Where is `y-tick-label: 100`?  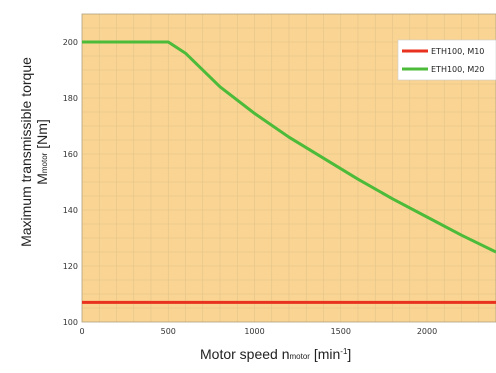
y-tick-label: 100 is located at coordinates (70, 322).